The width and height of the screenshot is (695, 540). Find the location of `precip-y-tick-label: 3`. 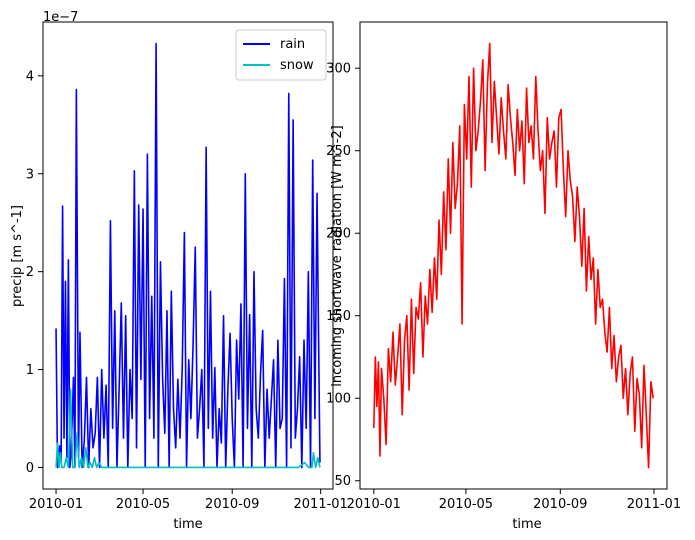

precip-y-tick-label: 3 is located at coordinates (30, 174).